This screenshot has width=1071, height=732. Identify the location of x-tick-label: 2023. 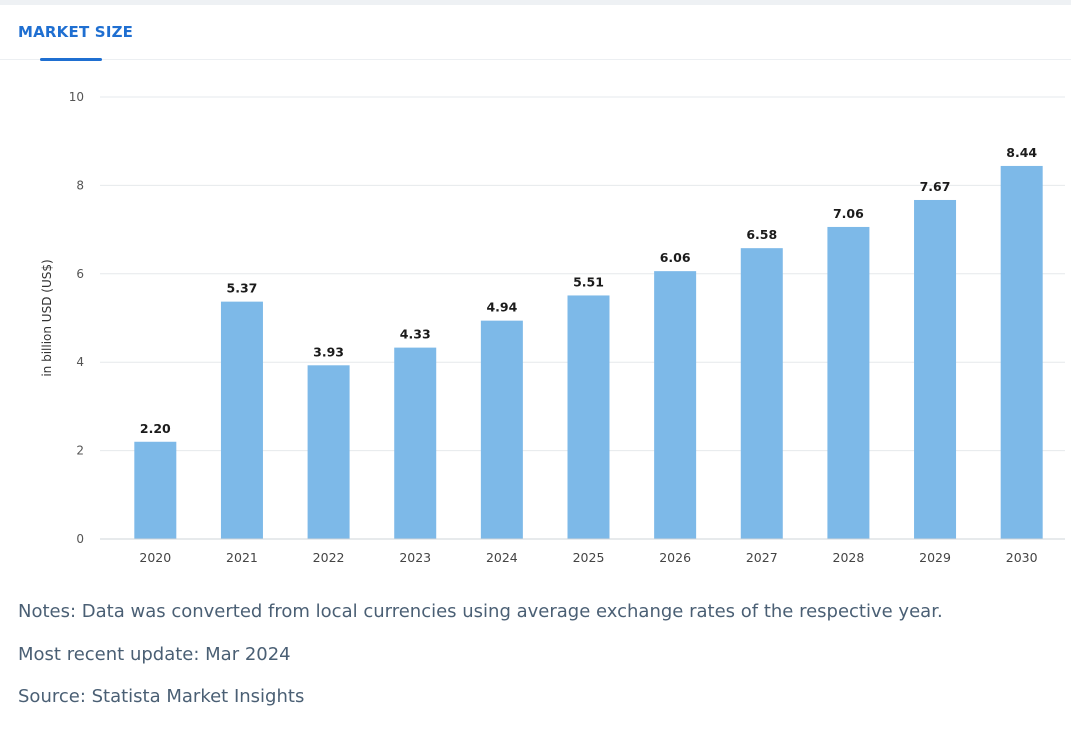
(415, 557).